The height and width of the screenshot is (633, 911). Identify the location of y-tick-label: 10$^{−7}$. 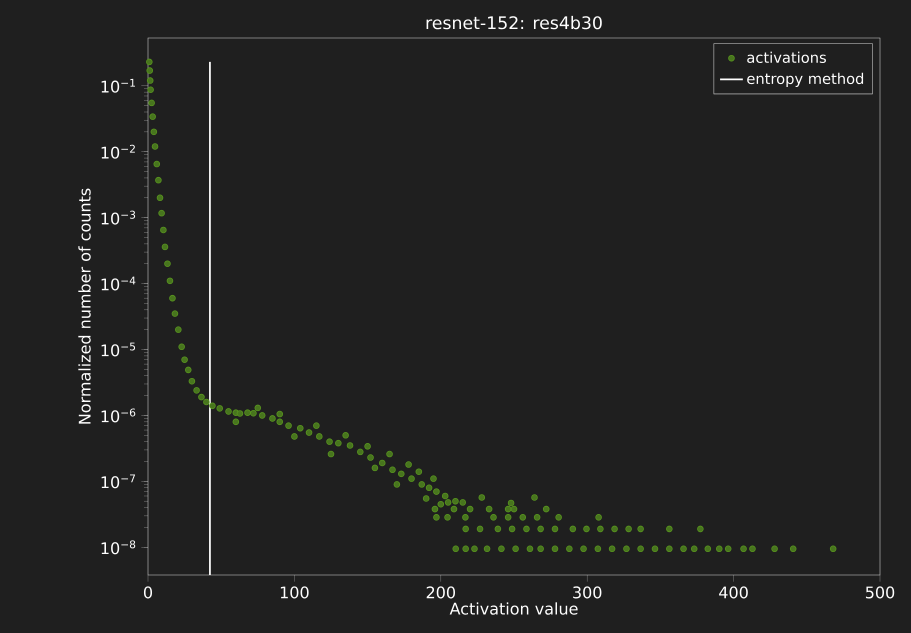
(119, 481).